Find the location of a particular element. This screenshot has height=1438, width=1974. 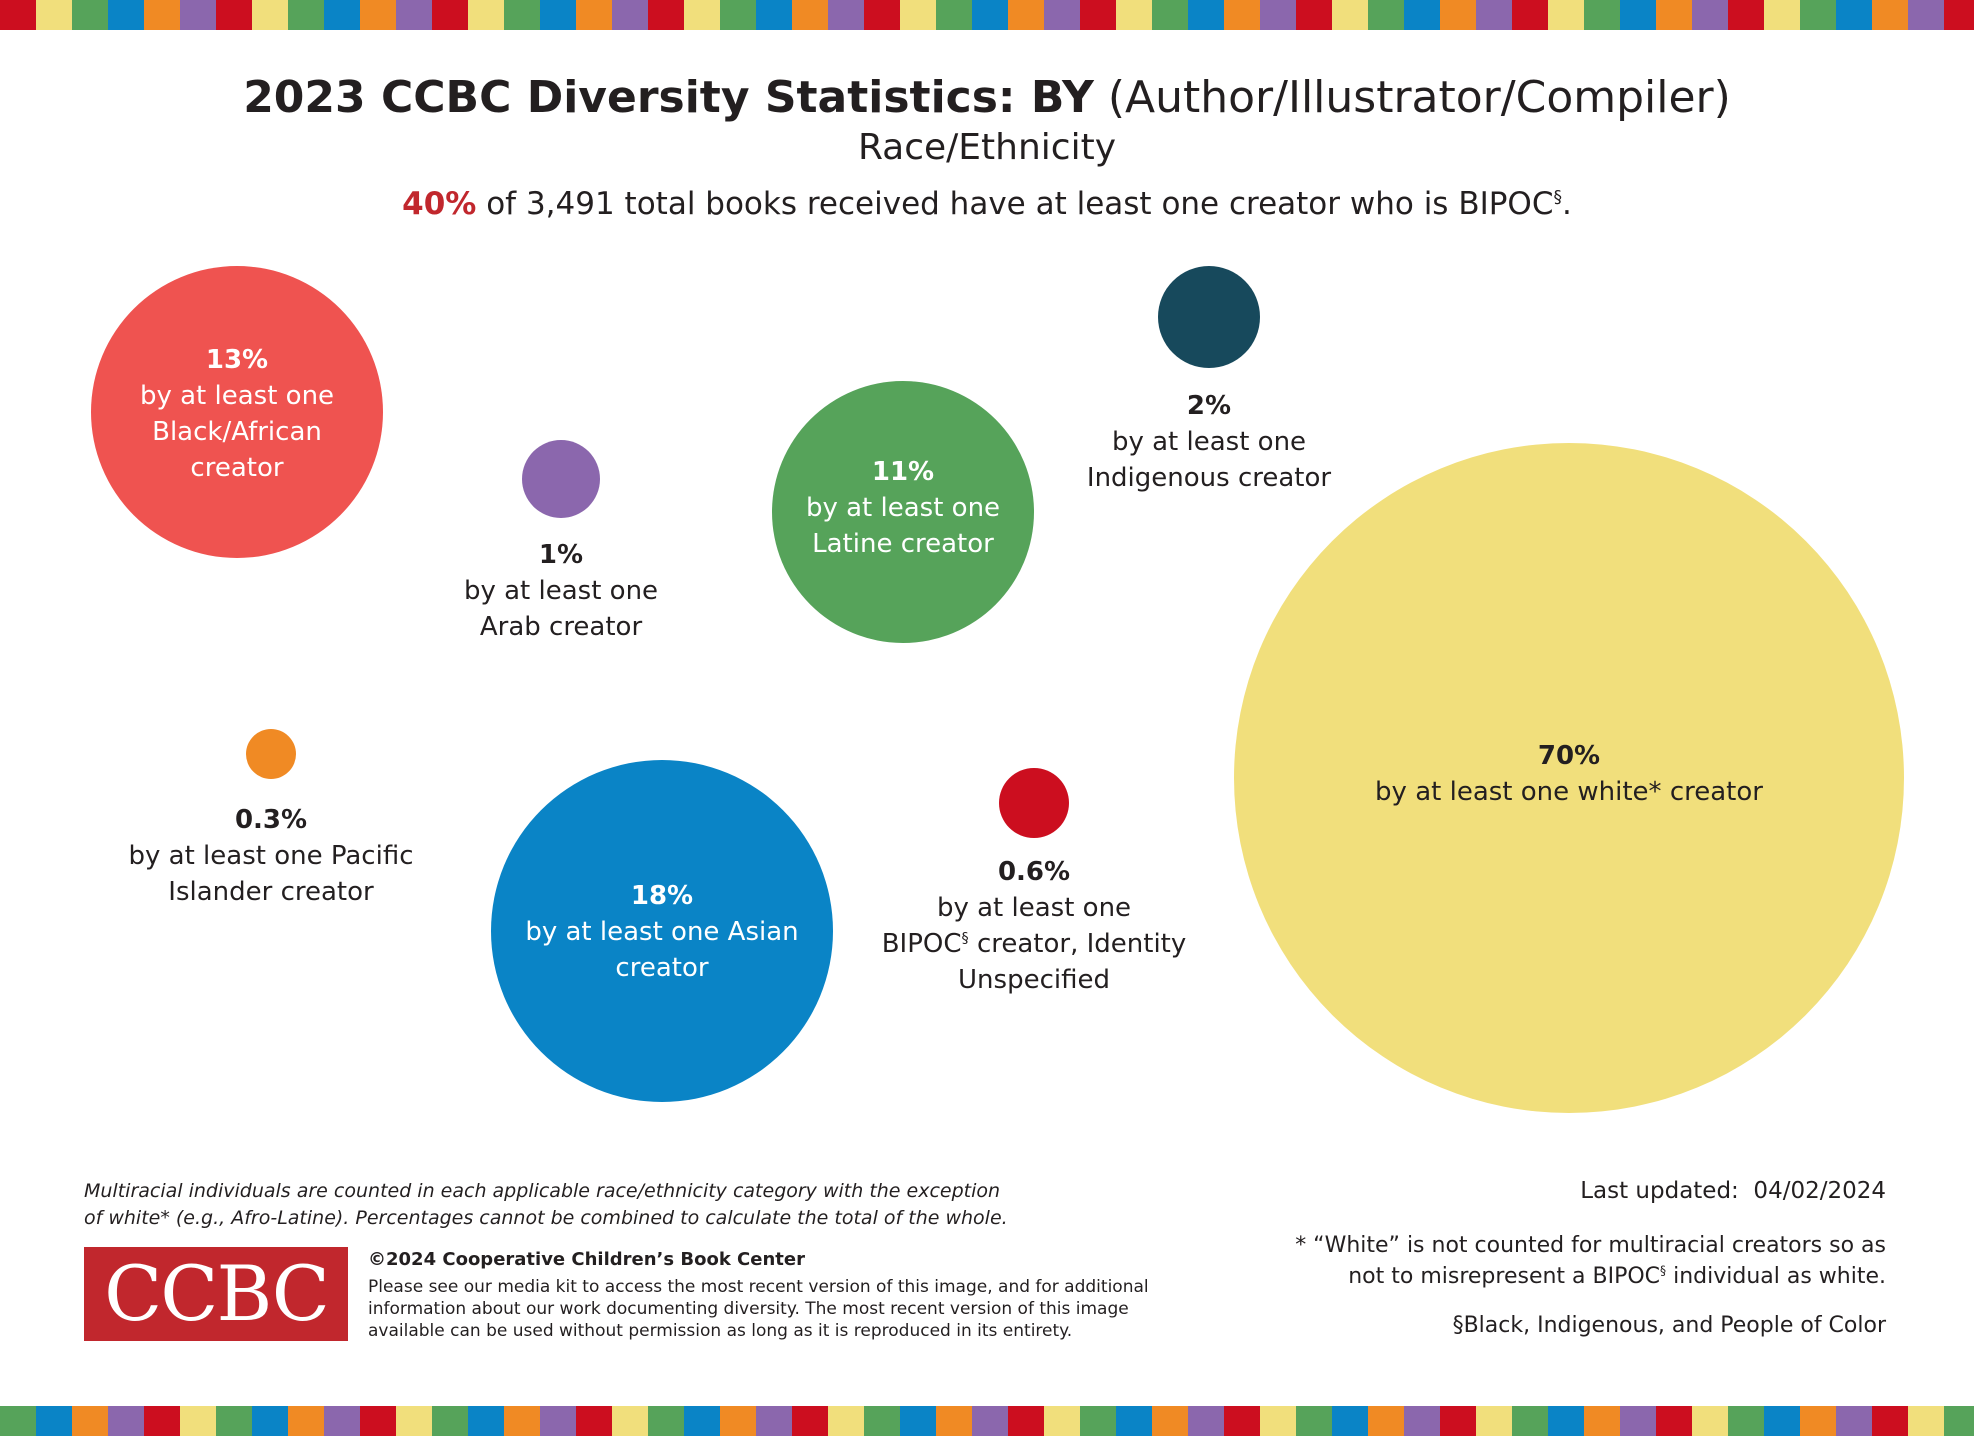

label-arab: 1% by at least one Arab creator is located at coordinates (561, 591).